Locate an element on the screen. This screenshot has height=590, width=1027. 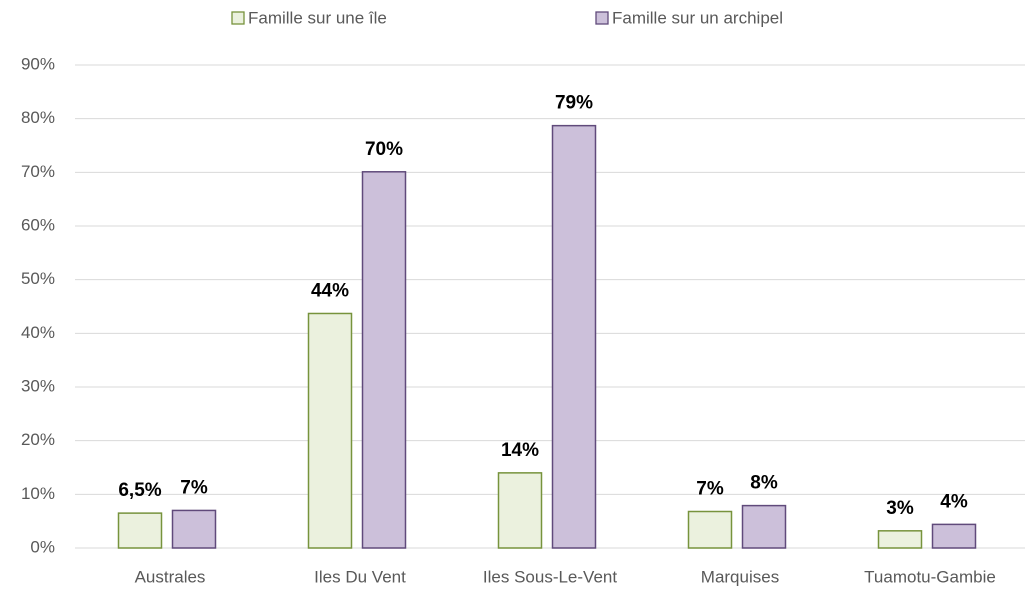
y-tick-label: 30% is located at coordinates (38, 385).